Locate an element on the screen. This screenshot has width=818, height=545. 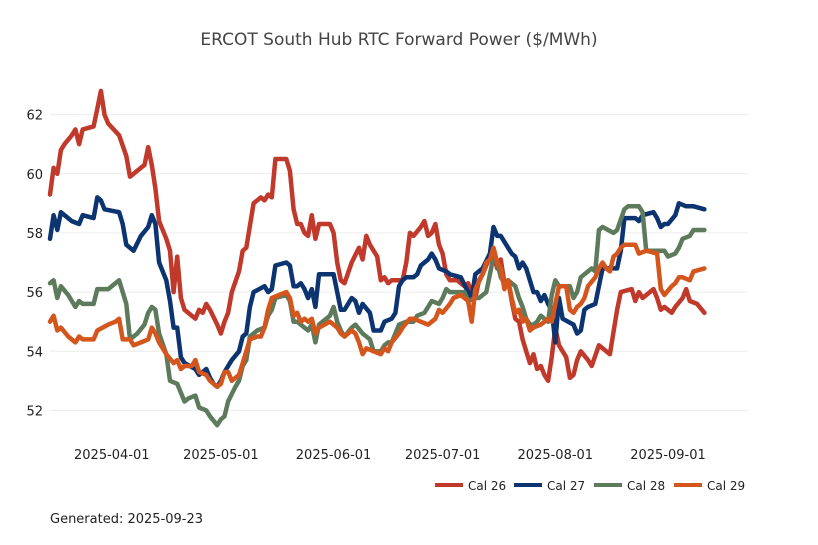
y-tick-label: 52 is located at coordinates (34, 411).